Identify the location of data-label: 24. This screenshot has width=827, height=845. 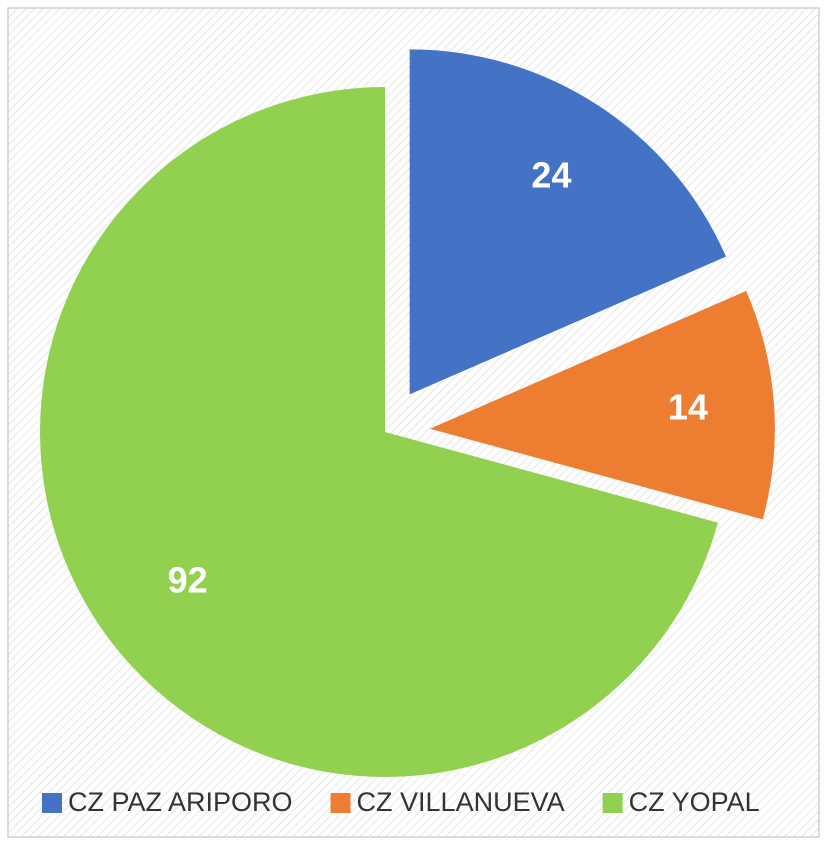
(551, 174).